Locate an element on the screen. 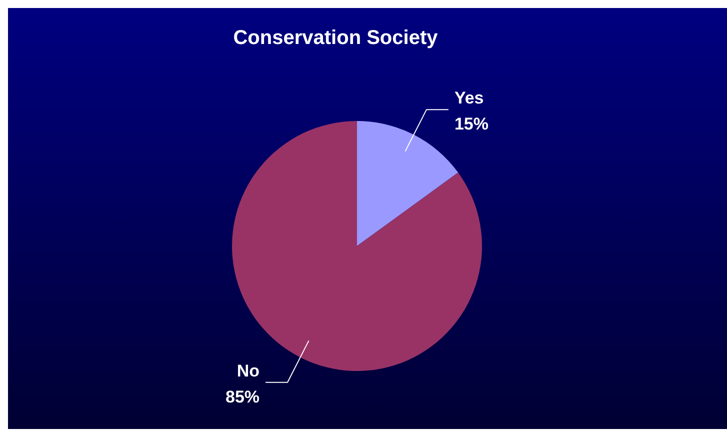 The height and width of the screenshot is (437, 727). chart-title: Conservation Society is located at coordinates (335, 38).